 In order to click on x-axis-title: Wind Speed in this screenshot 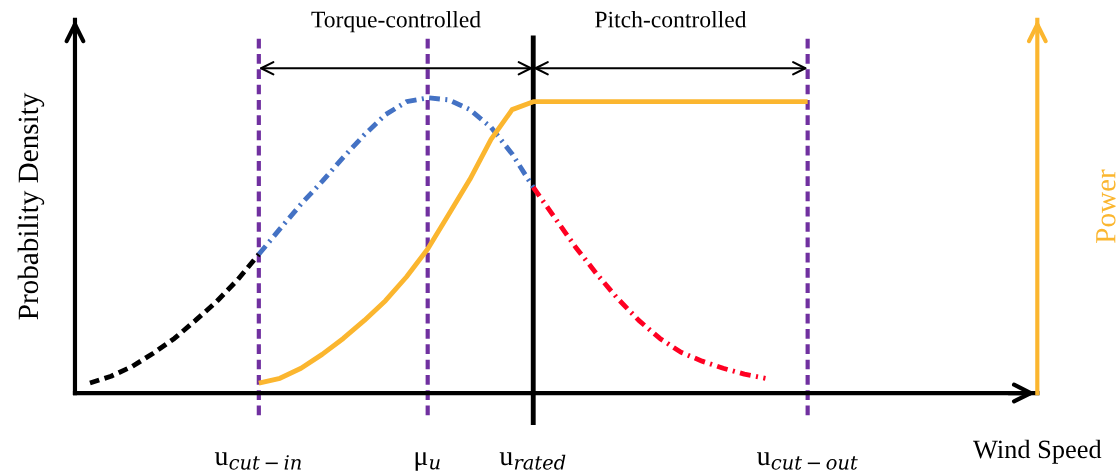, I will do `click(1037, 451)`.